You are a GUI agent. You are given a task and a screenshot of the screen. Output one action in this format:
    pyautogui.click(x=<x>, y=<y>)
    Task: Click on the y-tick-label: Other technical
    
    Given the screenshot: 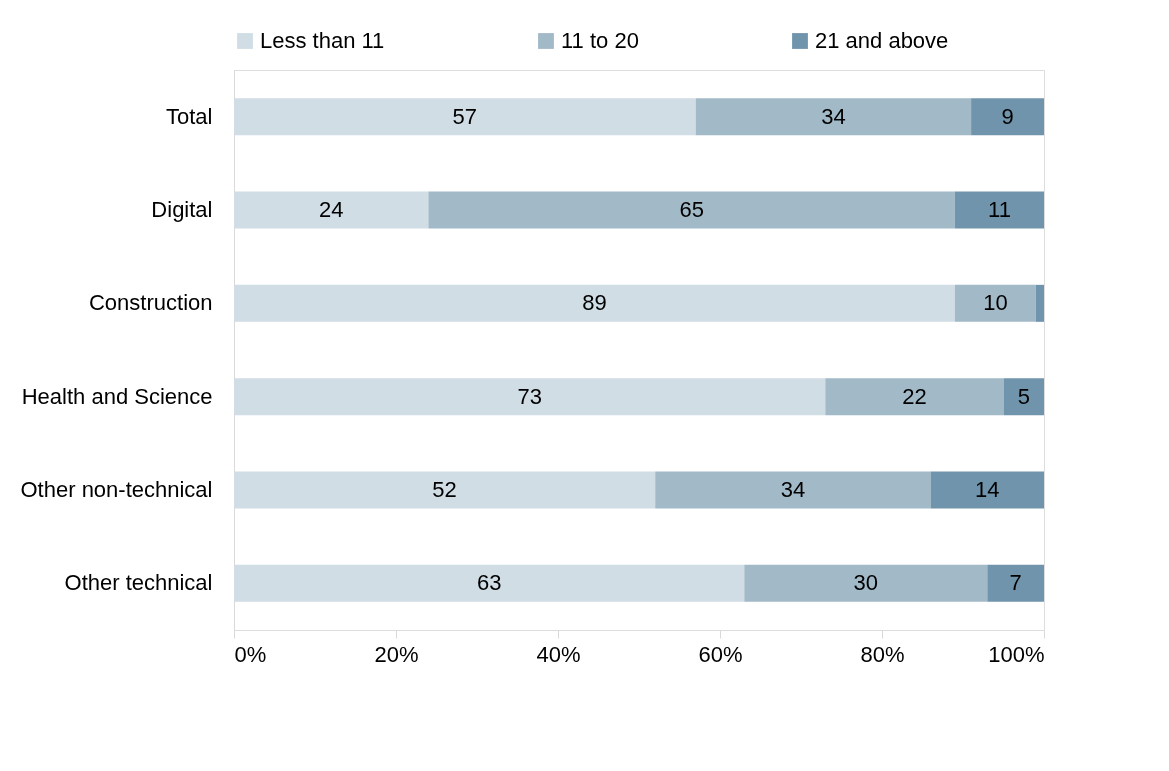 What is the action you would take?
    pyautogui.click(x=138, y=583)
    